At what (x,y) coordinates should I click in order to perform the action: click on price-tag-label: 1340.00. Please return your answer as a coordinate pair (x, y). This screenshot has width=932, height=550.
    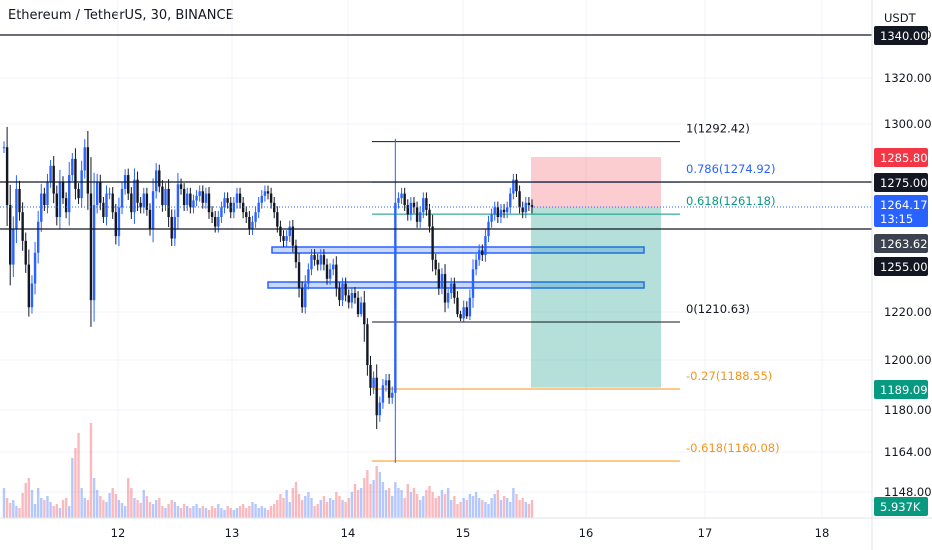
    Looking at the image, I should click on (904, 36).